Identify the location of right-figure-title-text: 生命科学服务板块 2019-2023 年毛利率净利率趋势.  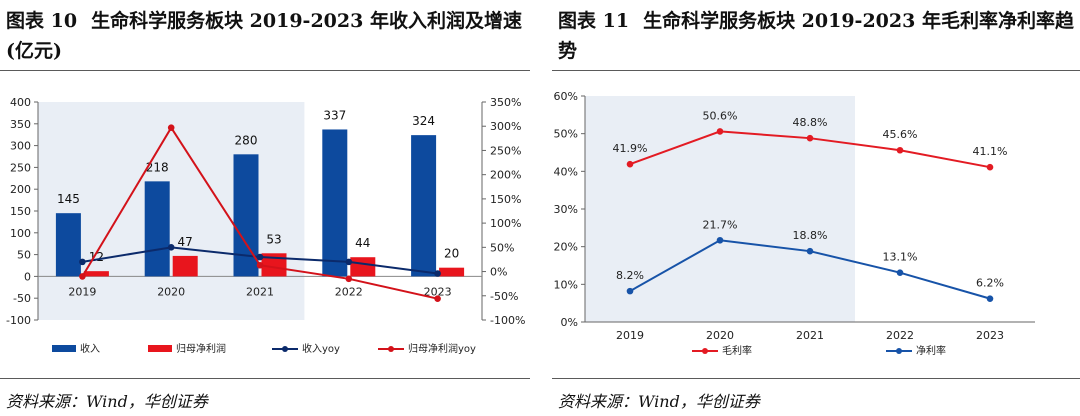
(816, 36).